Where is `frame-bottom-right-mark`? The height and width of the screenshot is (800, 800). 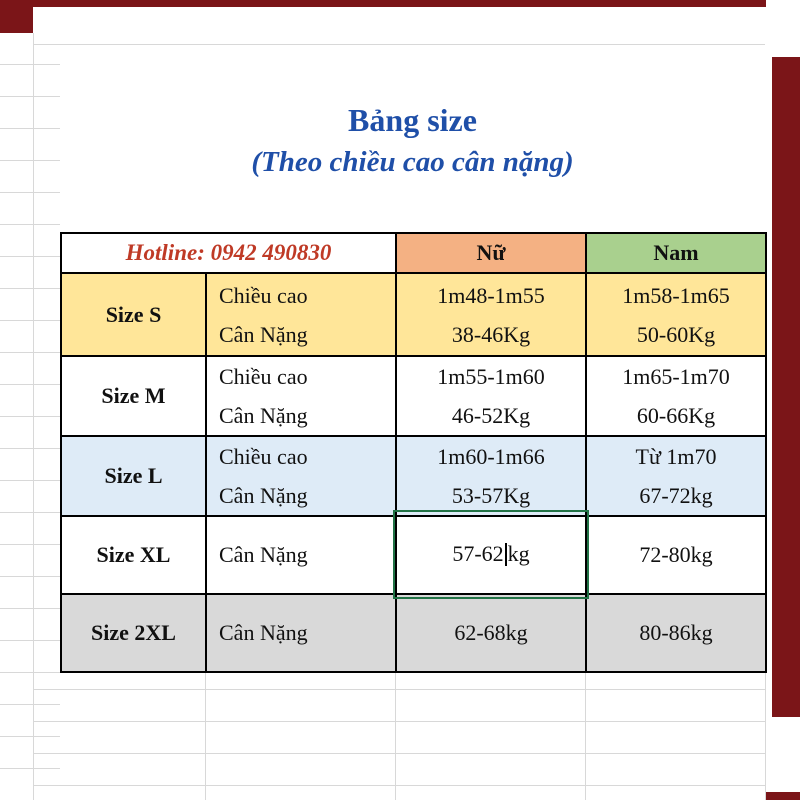
frame-bottom-right-mark is located at coordinates (783, 796).